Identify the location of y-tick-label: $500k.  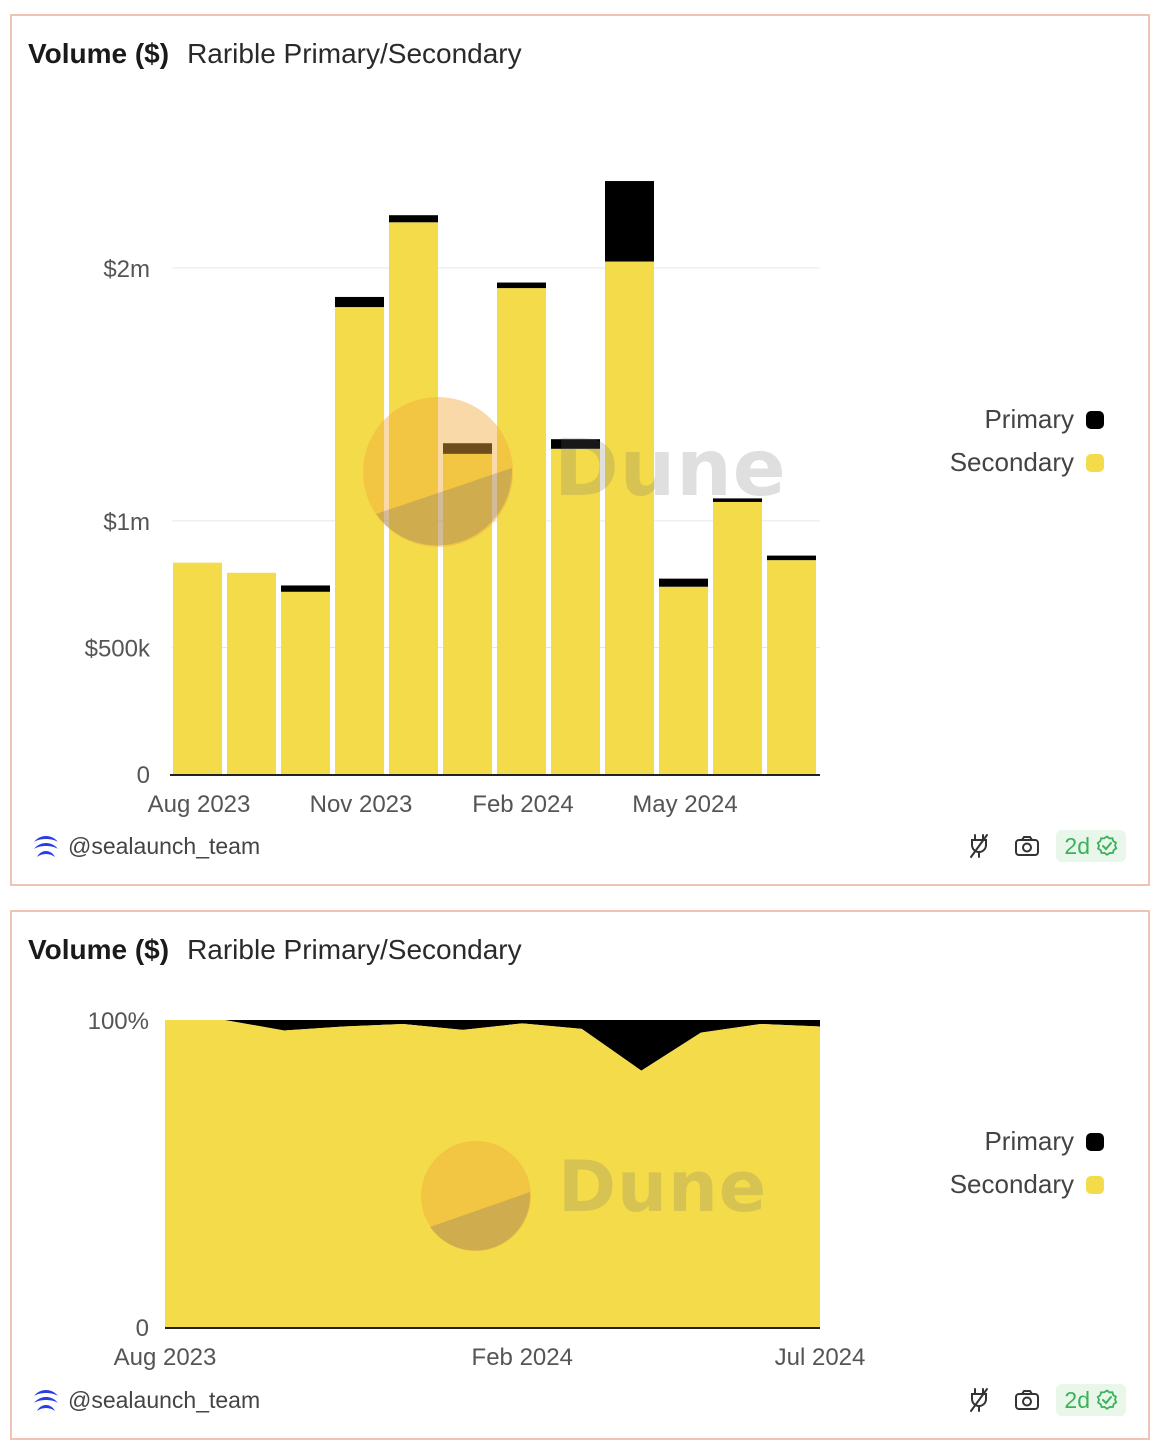
(118, 648).